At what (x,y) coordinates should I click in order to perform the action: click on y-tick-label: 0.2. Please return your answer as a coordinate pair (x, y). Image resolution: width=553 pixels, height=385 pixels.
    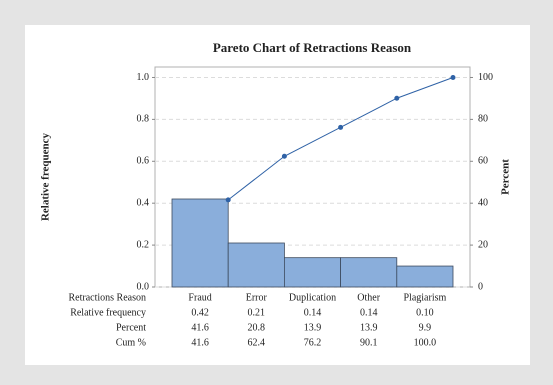
    Looking at the image, I should click on (143, 244).